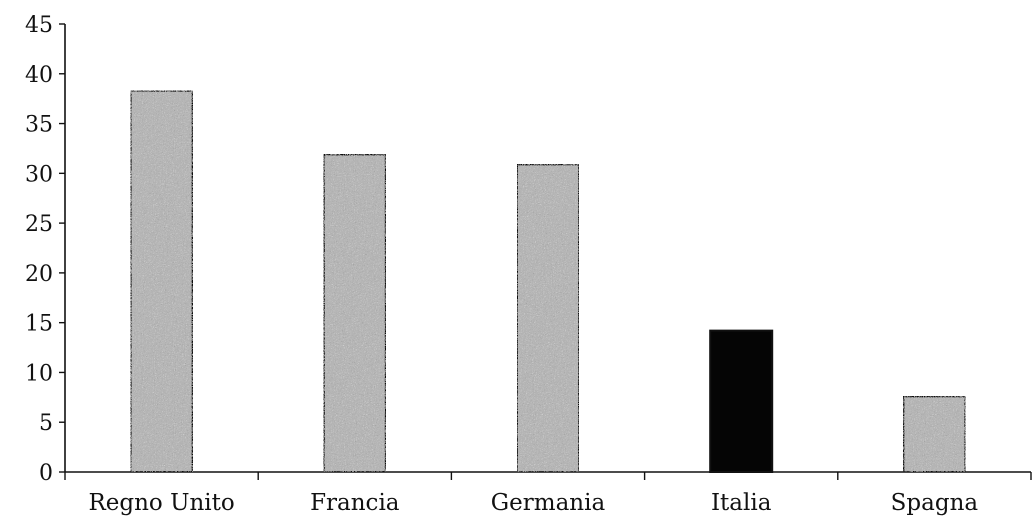 This screenshot has width=1034, height=521. I want to click on y-tick-label: 15, so click(39, 324).